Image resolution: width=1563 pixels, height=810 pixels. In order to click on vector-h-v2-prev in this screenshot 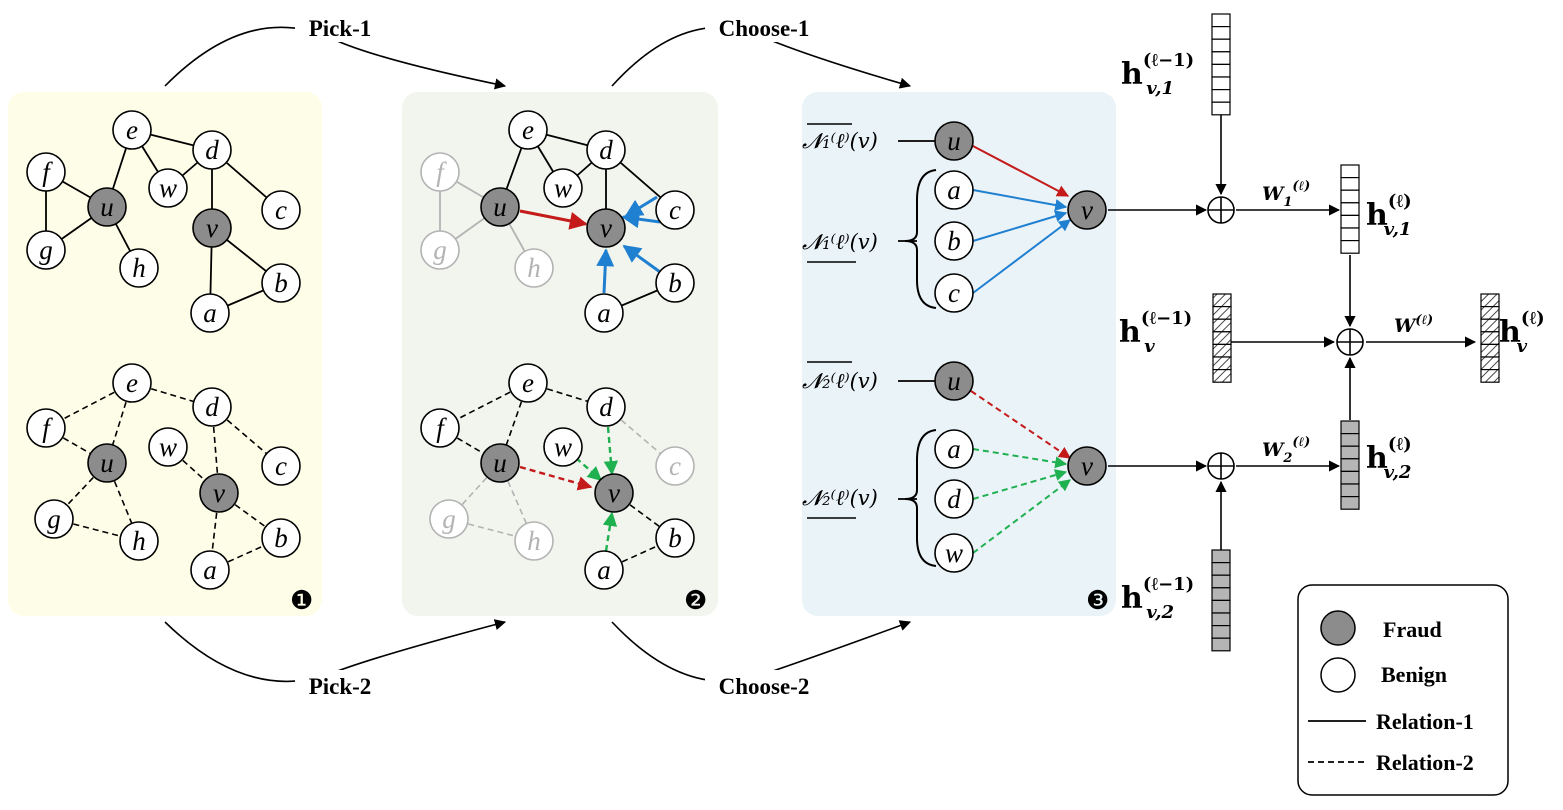, I will do `click(1221, 600)`.